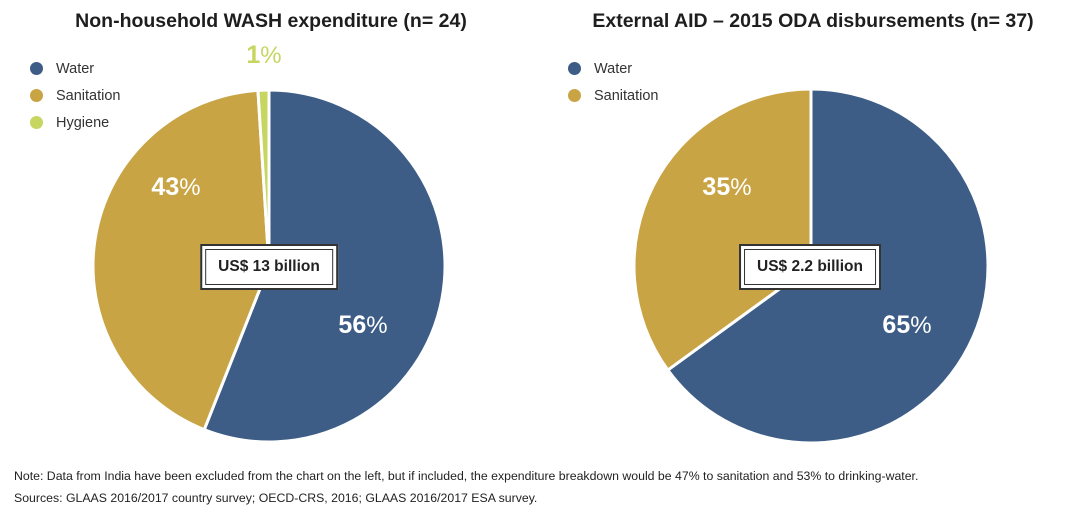 Image resolution: width=1085 pixels, height=516 pixels. What do you see at coordinates (175, 187) in the screenshot?
I see `data-label-sanitation: 43%` at bounding box center [175, 187].